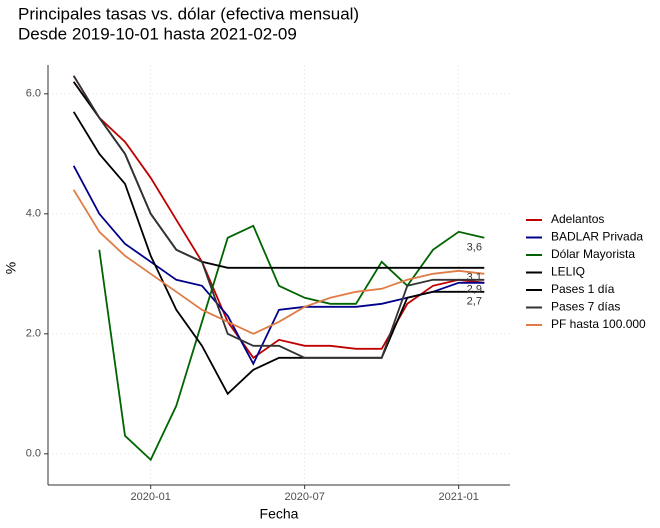 The image size is (660, 528). Describe the element at coordinates (279, 514) in the screenshot. I see `x-axis-title: Fecha` at that location.